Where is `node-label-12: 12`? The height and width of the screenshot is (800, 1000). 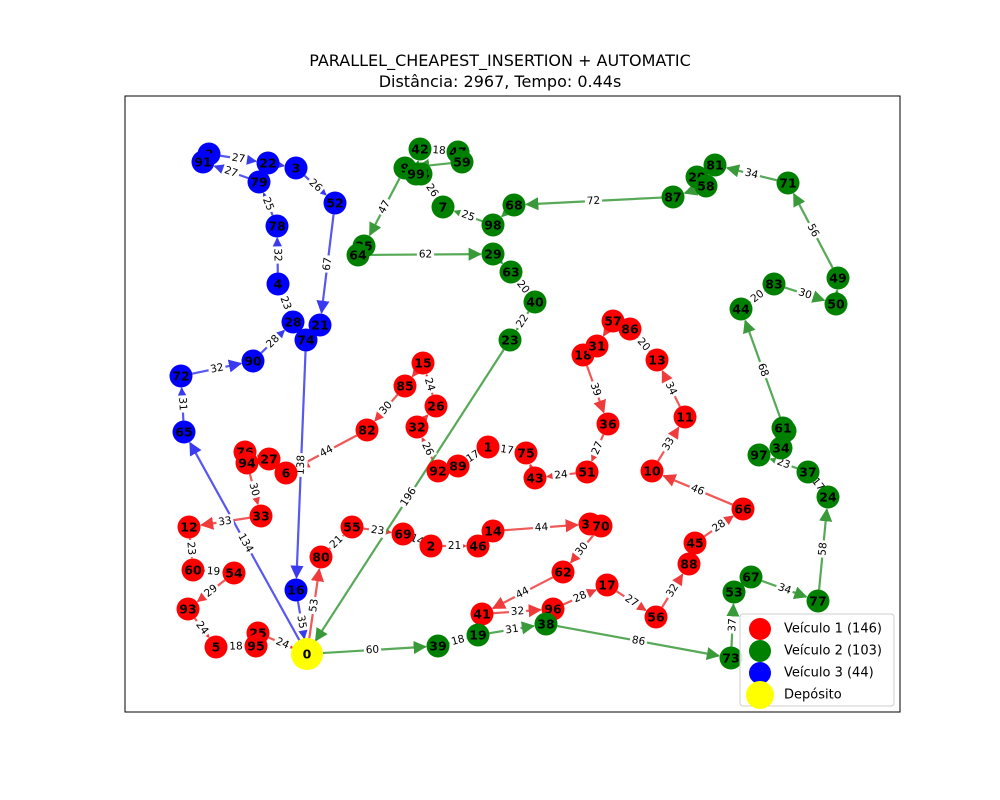
node-label-12: 12 is located at coordinates (188, 527).